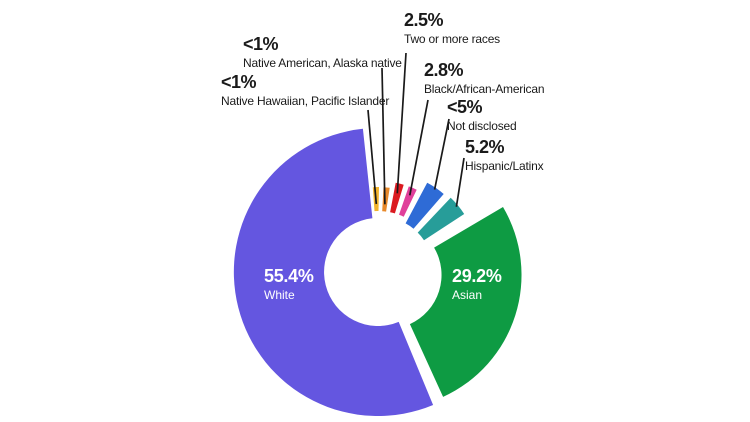  What do you see at coordinates (477, 276) in the screenshot?
I see `percent-value: 29.2%` at bounding box center [477, 276].